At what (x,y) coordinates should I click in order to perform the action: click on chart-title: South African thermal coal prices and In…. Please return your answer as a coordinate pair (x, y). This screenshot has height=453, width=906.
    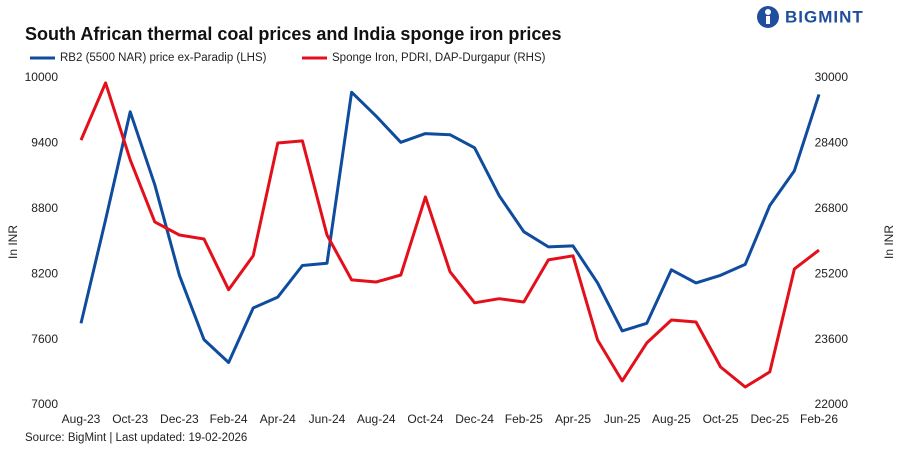
    Looking at the image, I should click on (293, 34).